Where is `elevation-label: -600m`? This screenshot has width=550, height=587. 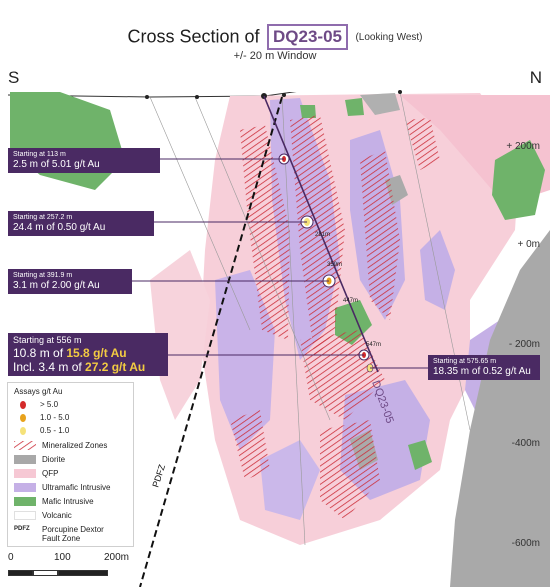
elevation-label: -600m is located at coordinates (525, 543).